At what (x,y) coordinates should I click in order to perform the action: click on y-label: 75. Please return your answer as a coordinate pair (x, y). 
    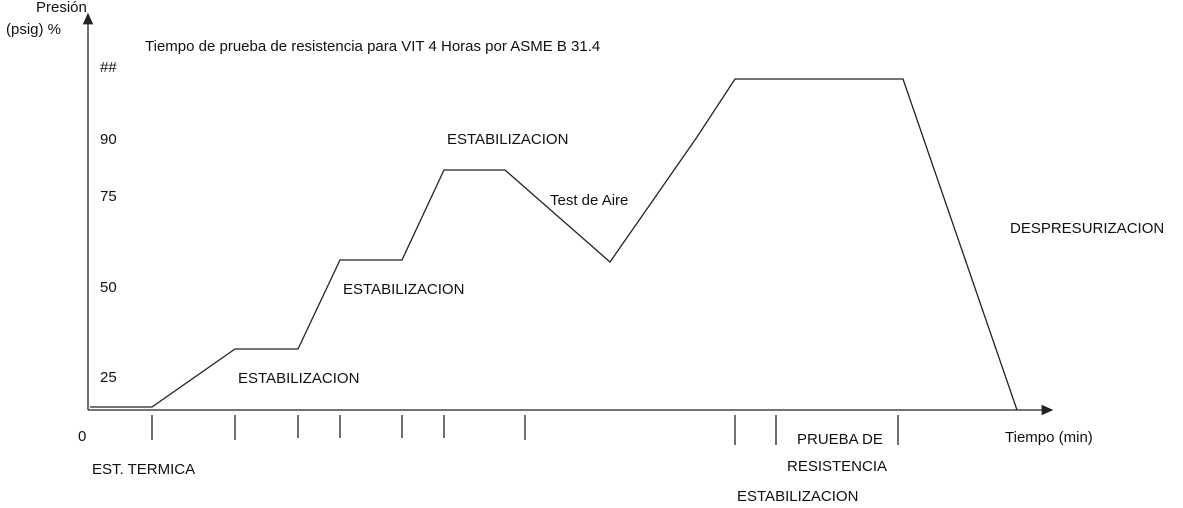
    Looking at the image, I should click on (108, 196).